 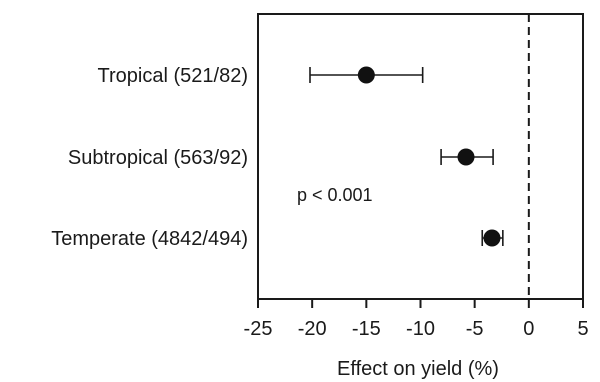 I want to click on category-label: Temperate (4842/494), so click(x=149, y=239).